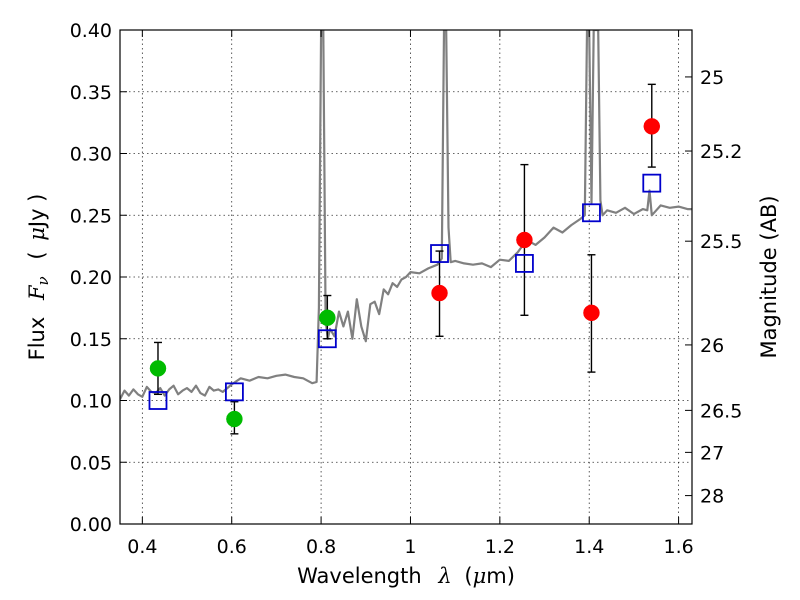 The image size is (800, 600). I want to click on x-tick-label-4: 1.2, so click(500, 547).